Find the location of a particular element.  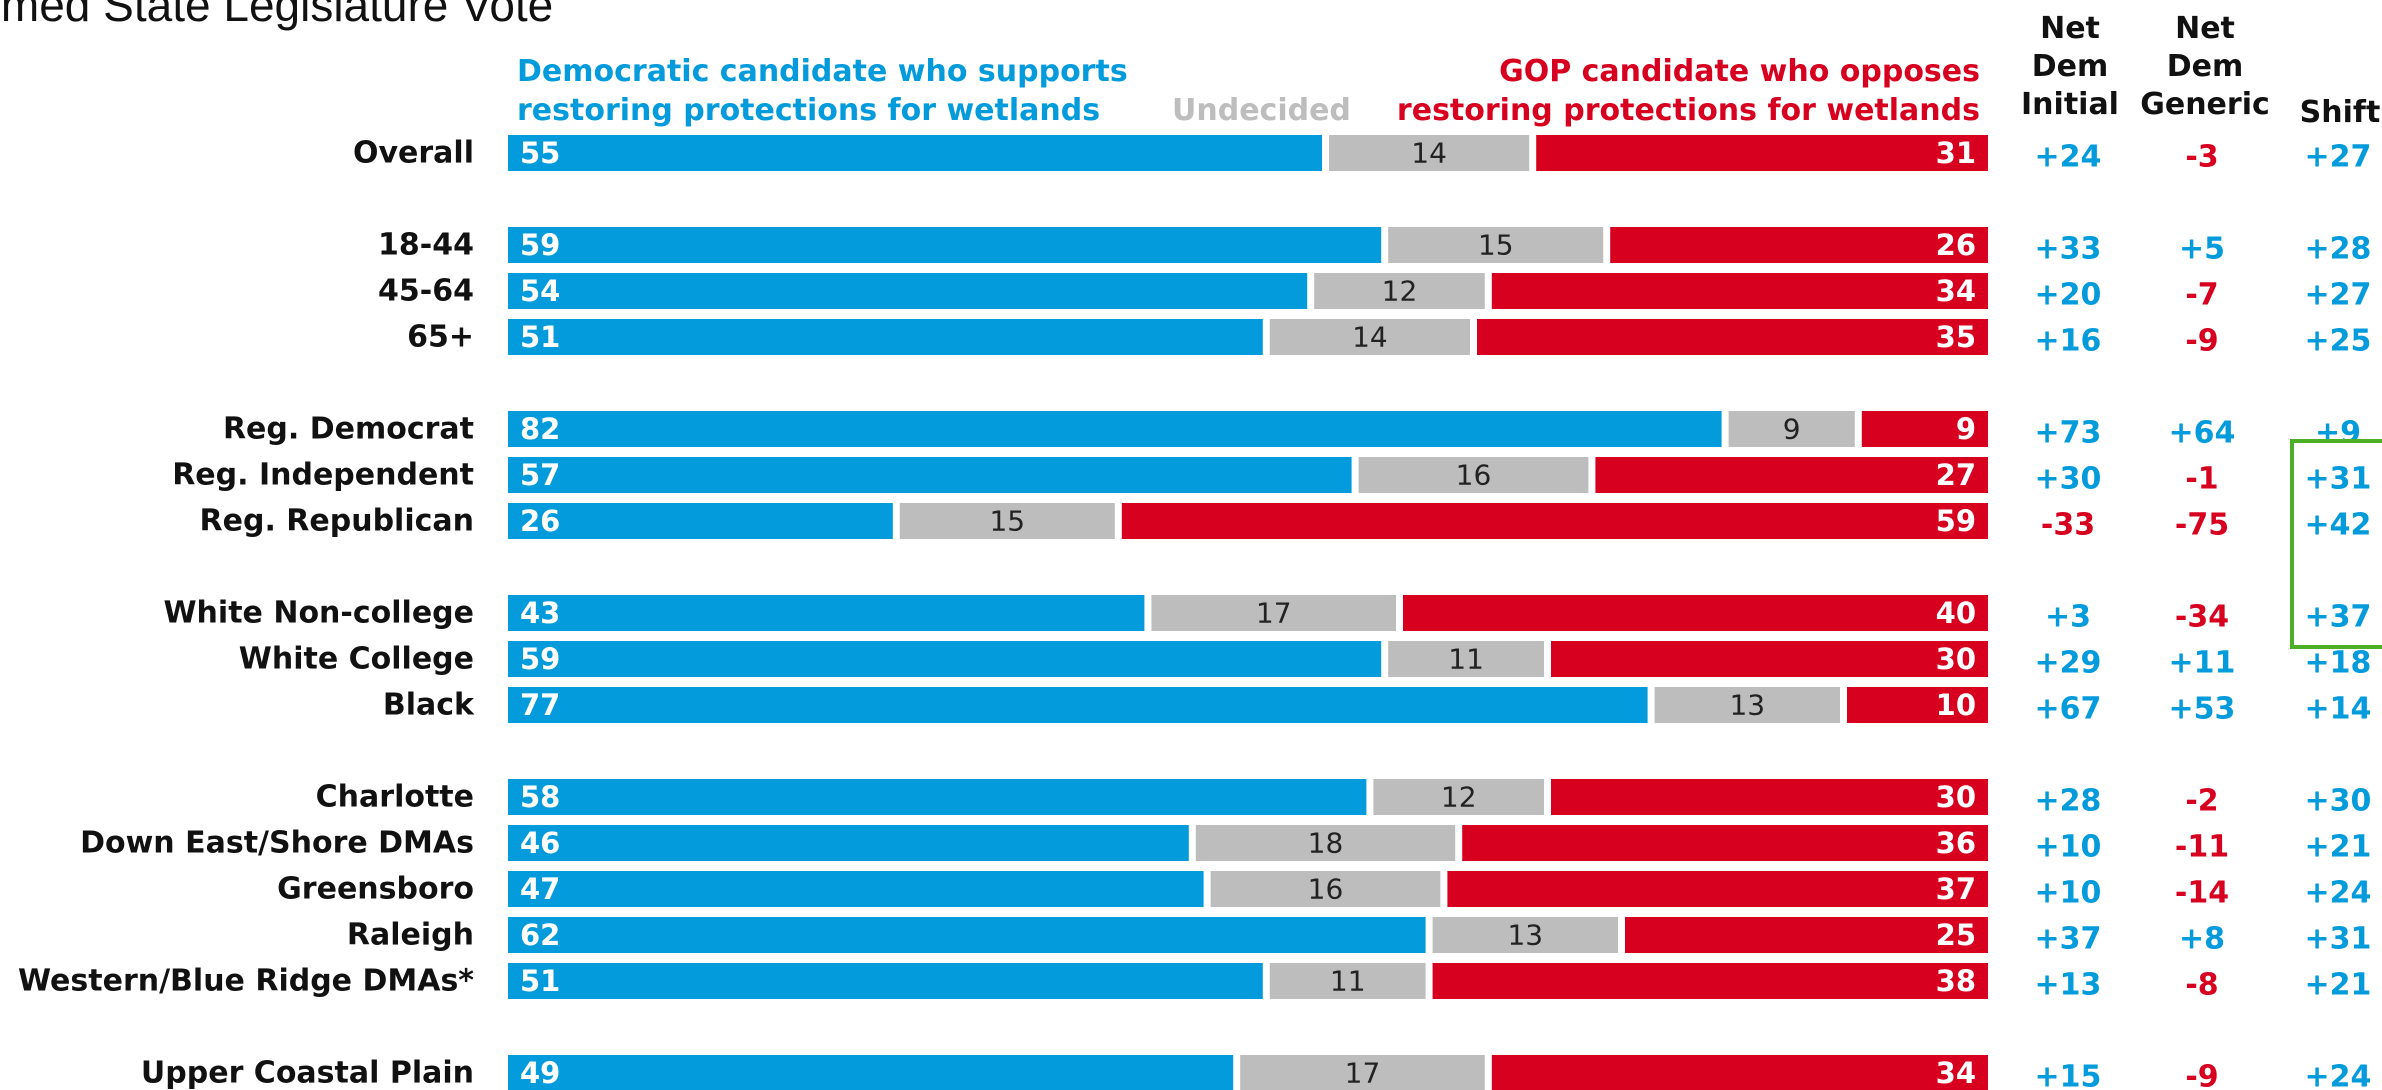

net-generic-value: -34 is located at coordinates (2202, 617).